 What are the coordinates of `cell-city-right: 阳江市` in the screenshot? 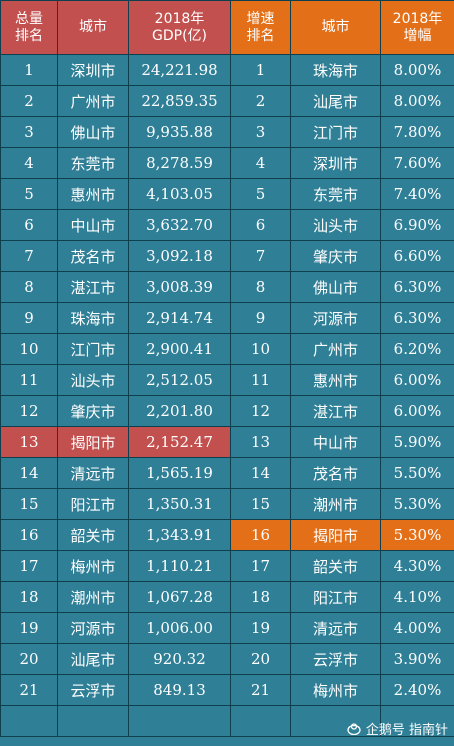 It's located at (335, 597).